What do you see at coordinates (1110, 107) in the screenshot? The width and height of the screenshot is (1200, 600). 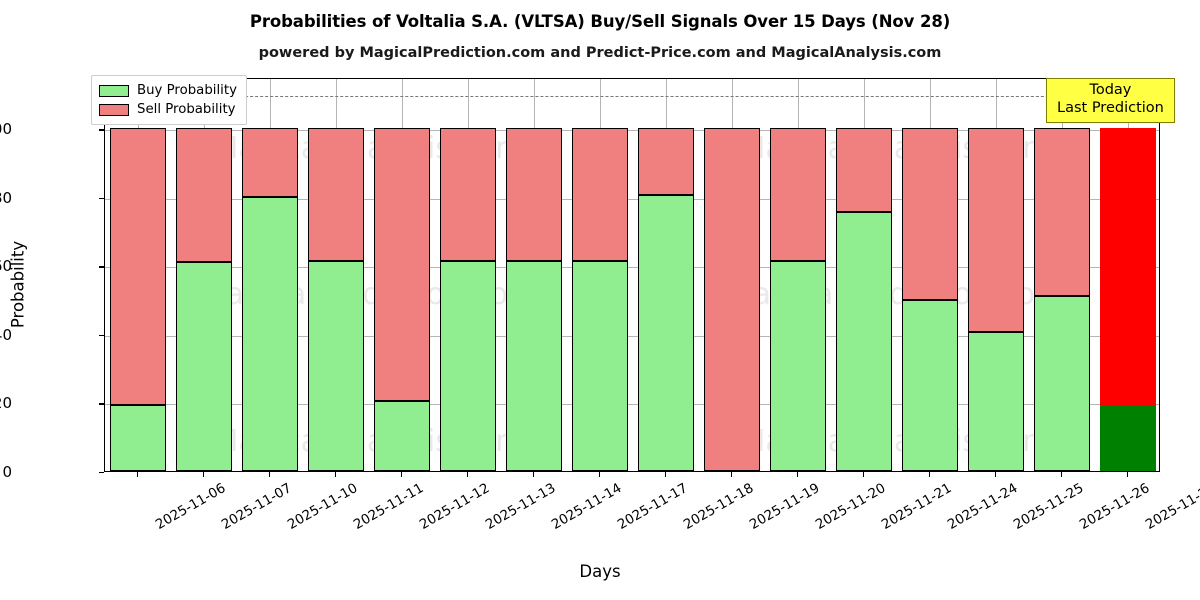 I see `today-annotation-line2: Last Prediction` at bounding box center [1110, 107].